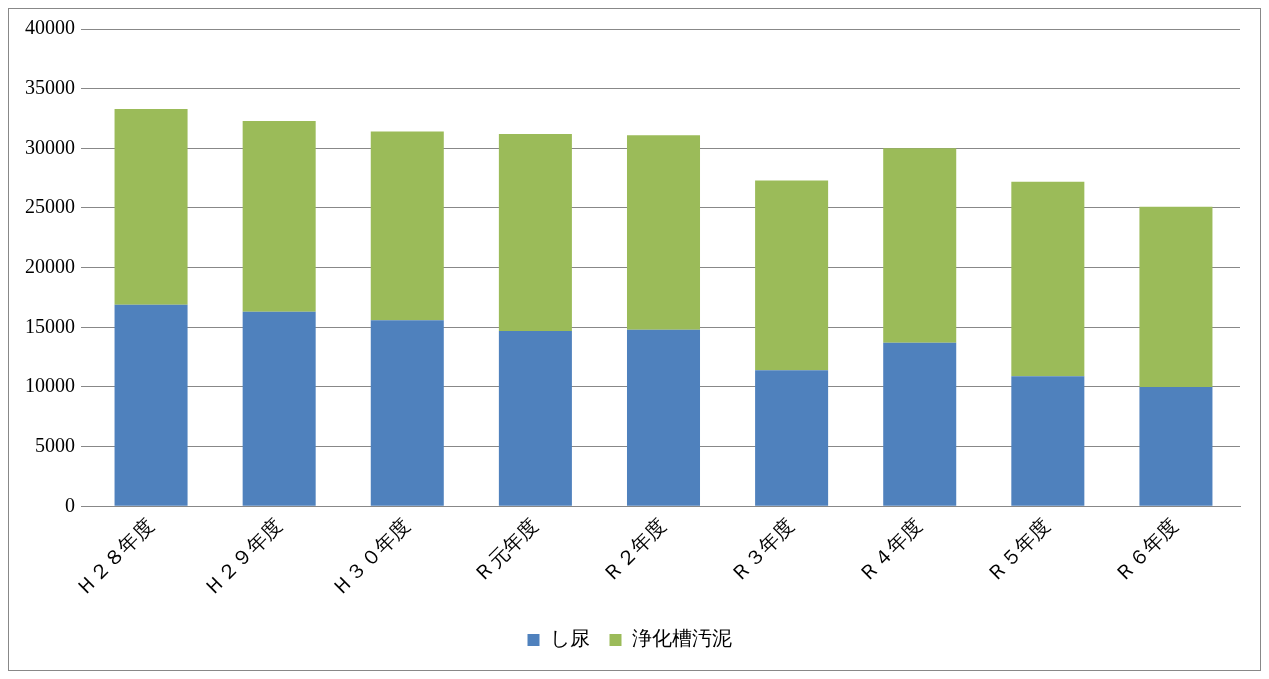 This screenshot has height=679, width=1269. I want to click on x-tick-label: Ｒ２年度, so click(634, 550).